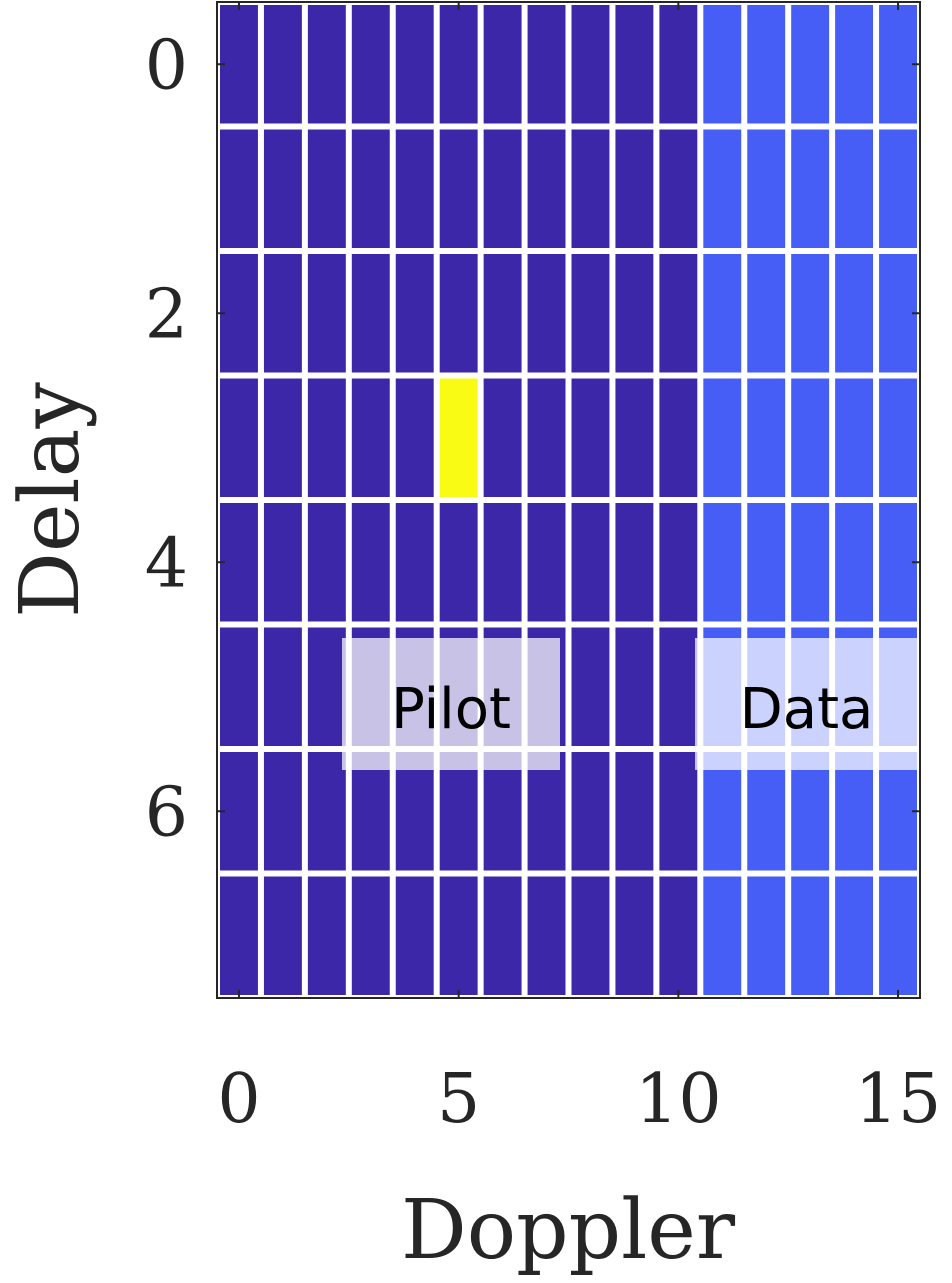 Image resolution: width=952 pixels, height=1283 pixels. Describe the element at coordinates (166, 65) in the screenshot. I see `y-tick-label: 0` at that location.